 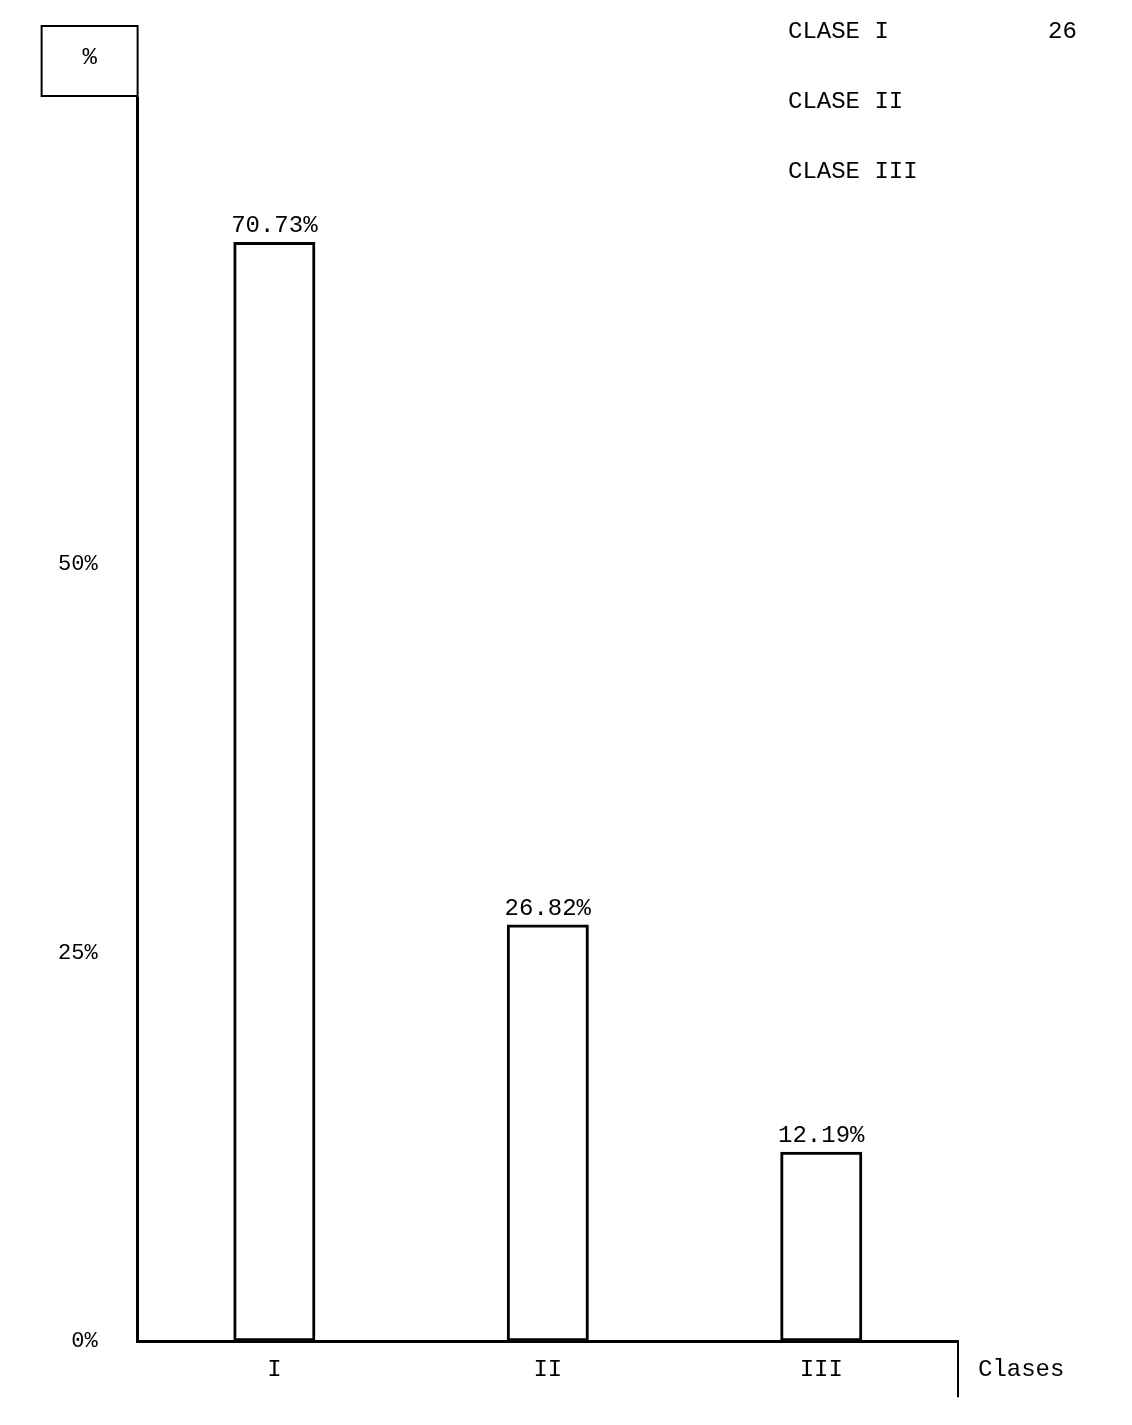 I want to click on x-axis-title: Clases, so click(x=1021, y=1369).